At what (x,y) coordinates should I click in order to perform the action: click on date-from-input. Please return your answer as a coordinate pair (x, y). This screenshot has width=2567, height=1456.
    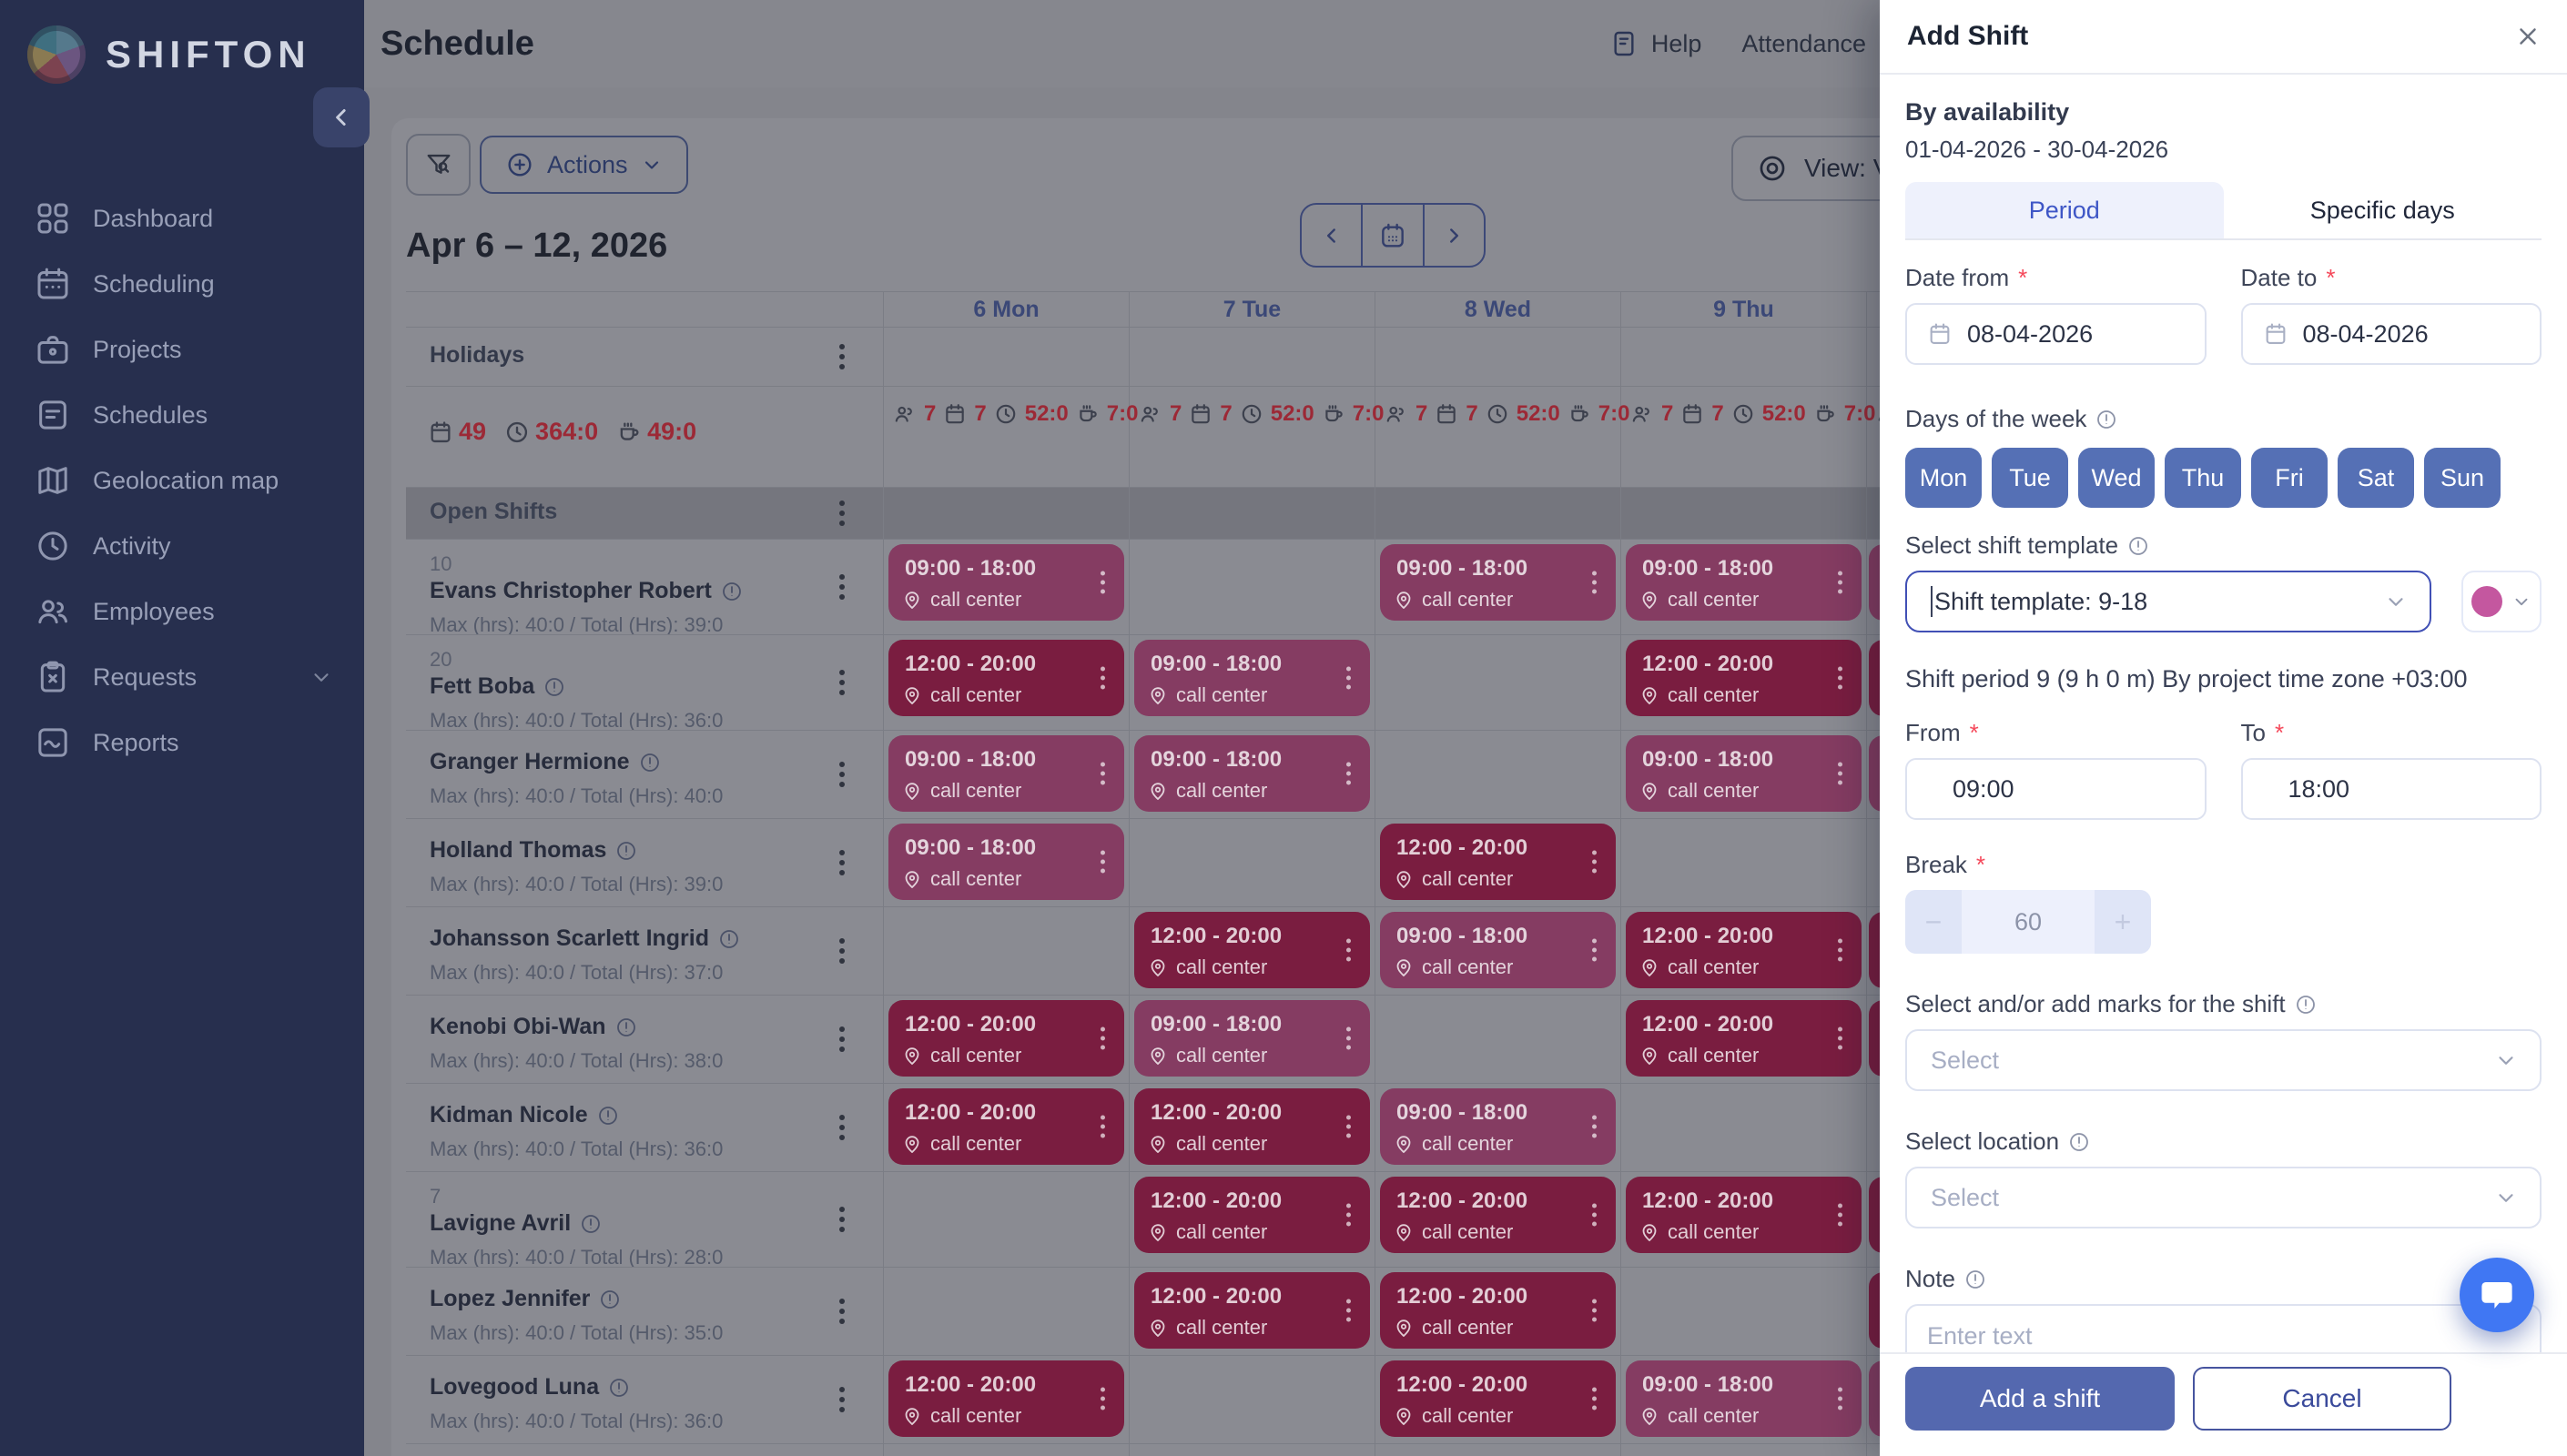
    Looking at the image, I should click on (2056, 333).